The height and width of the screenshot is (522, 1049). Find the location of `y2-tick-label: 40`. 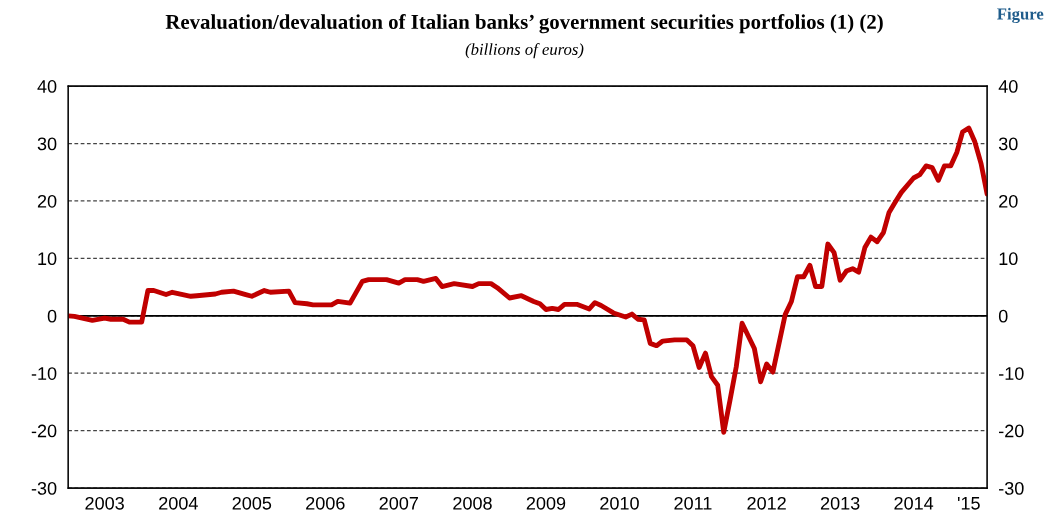

y2-tick-label: 40 is located at coordinates (1008, 86).